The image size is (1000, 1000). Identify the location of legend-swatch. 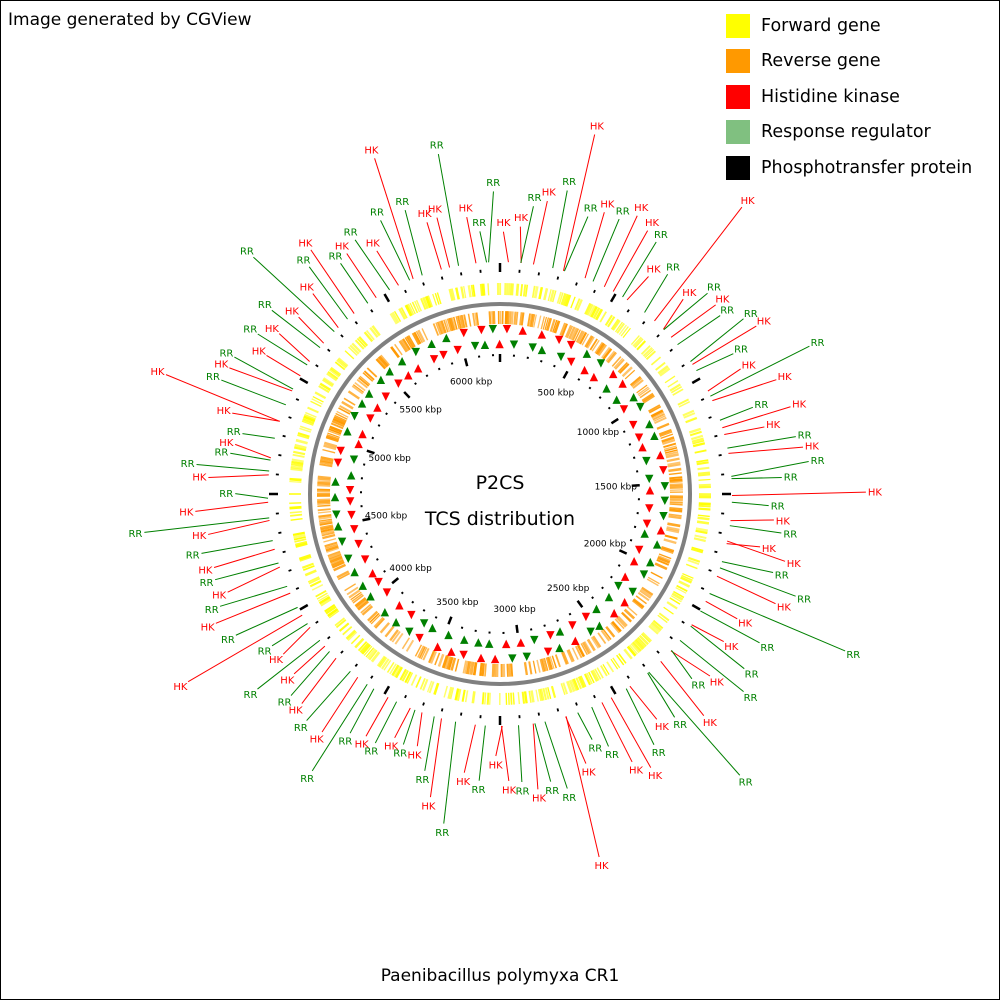
(738, 61).